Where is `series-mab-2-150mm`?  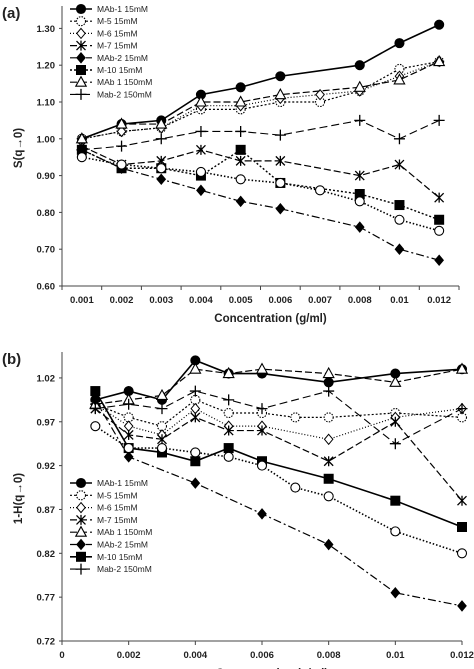
series-mab-2-150mm is located at coordinates (278, 417).